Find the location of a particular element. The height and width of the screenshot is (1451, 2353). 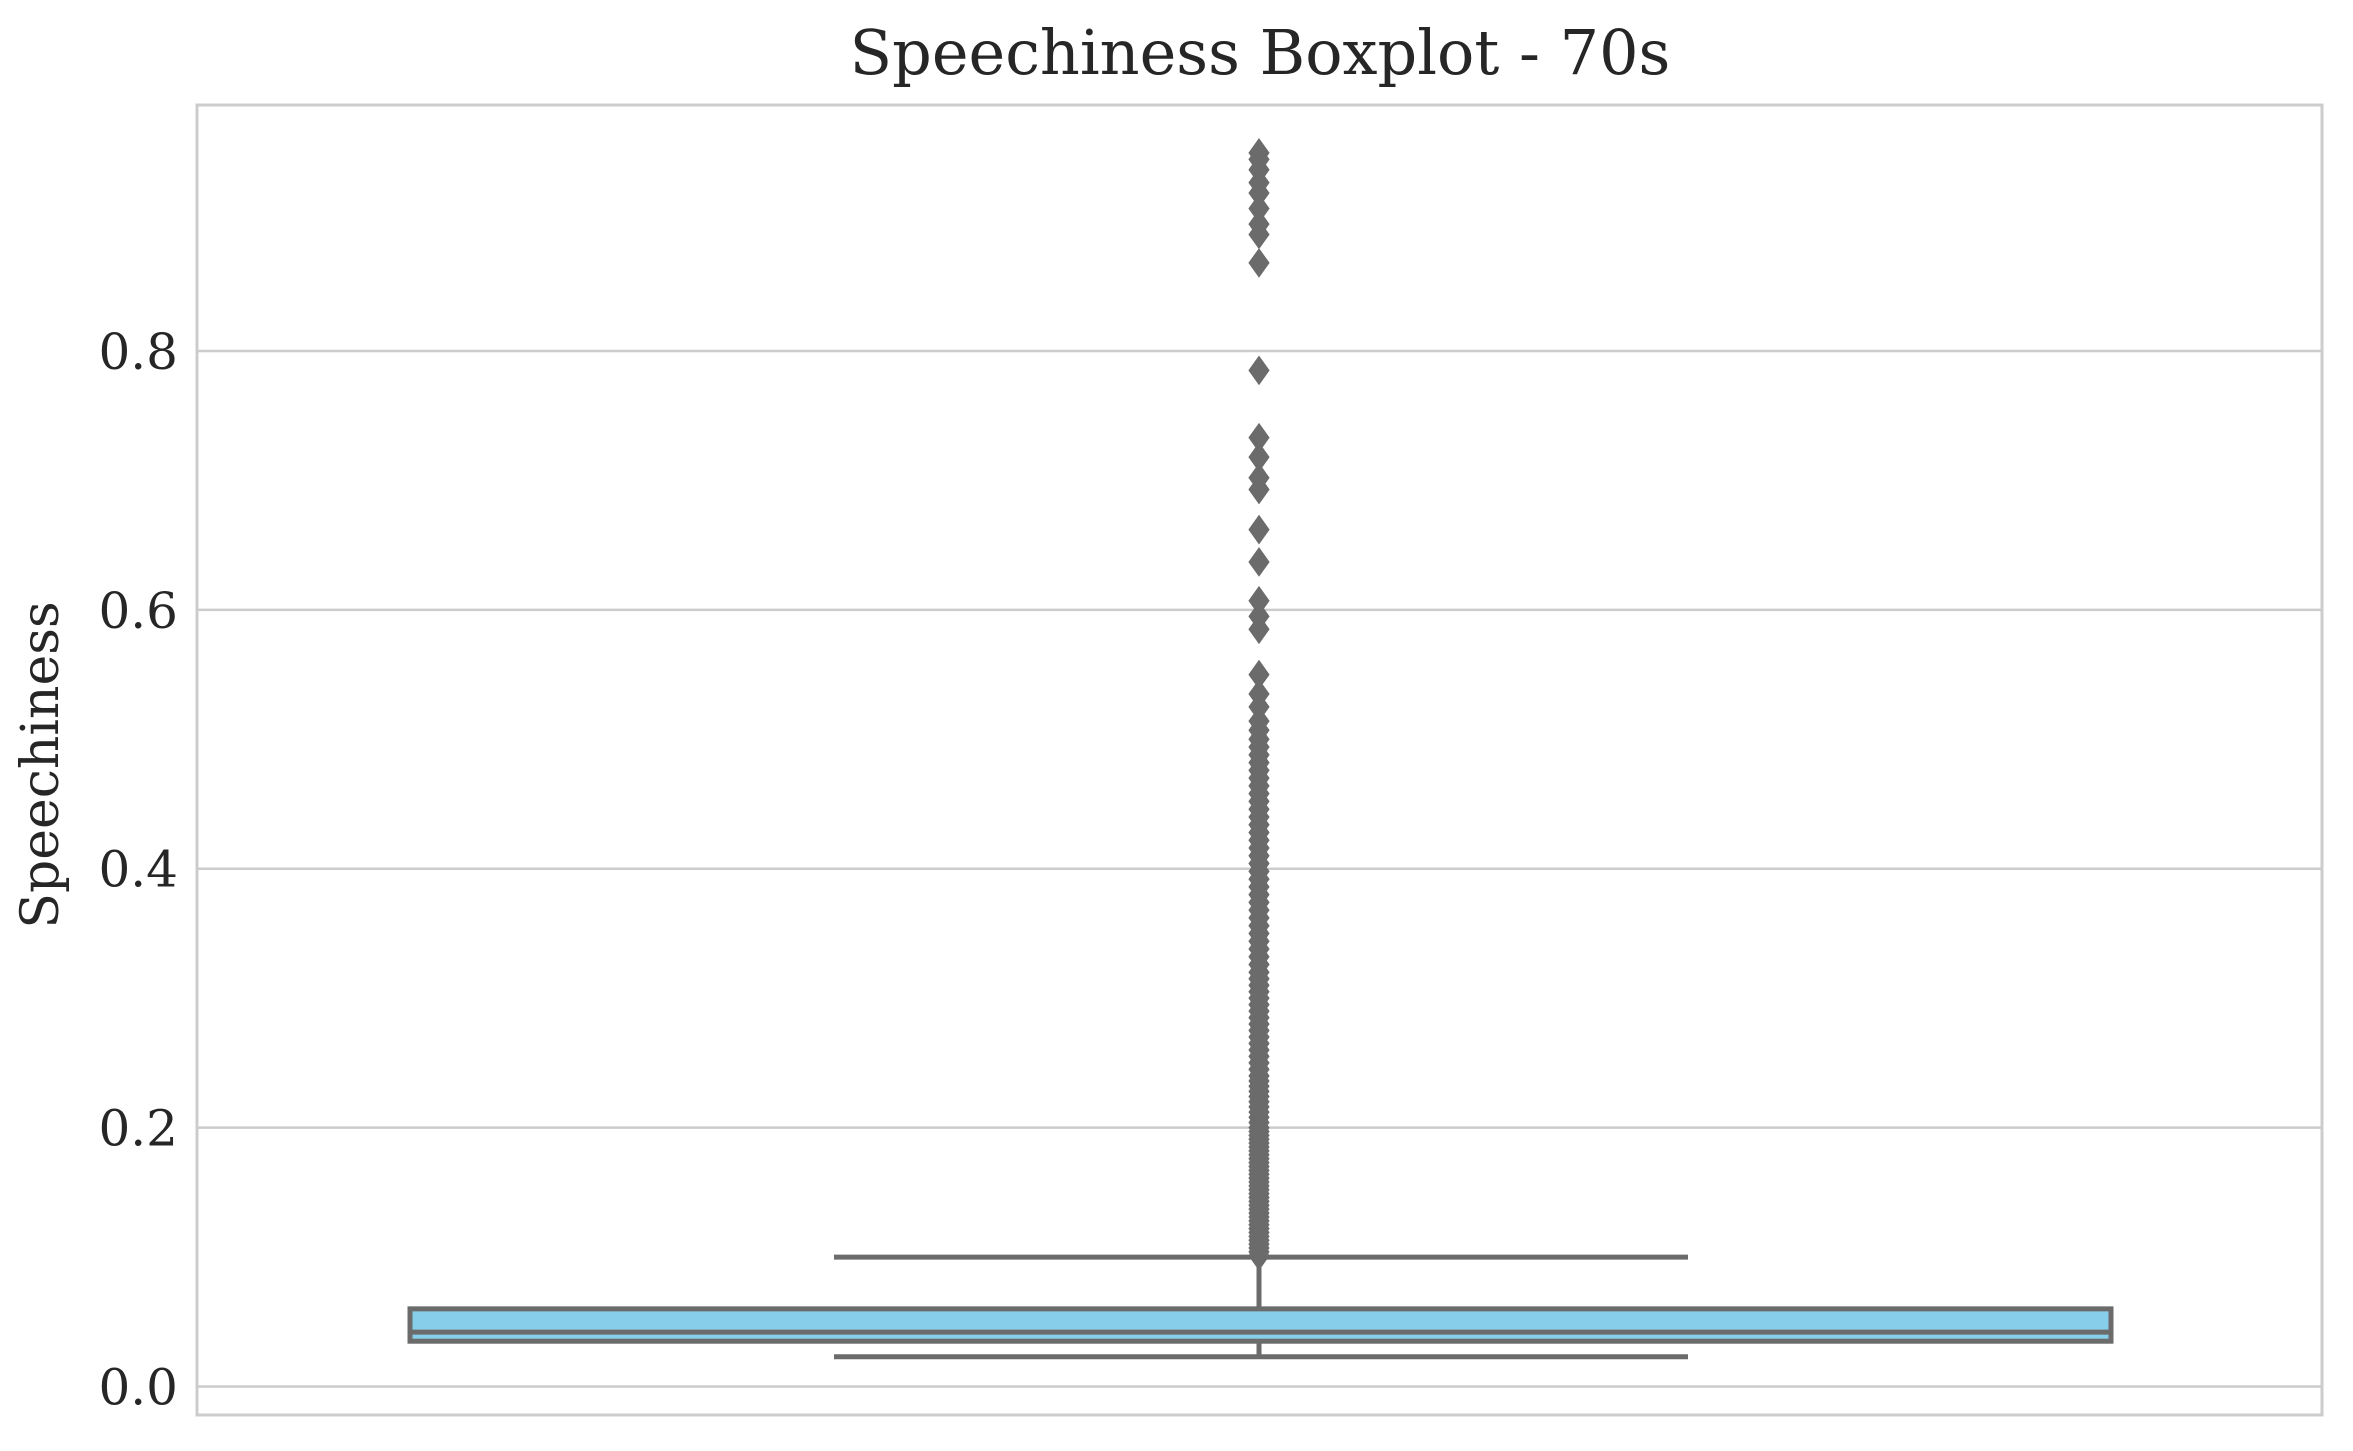

y-axis-ticks: 0.0 0.2 0.4 0.6 0.8 is located at coordinates (138, 870).